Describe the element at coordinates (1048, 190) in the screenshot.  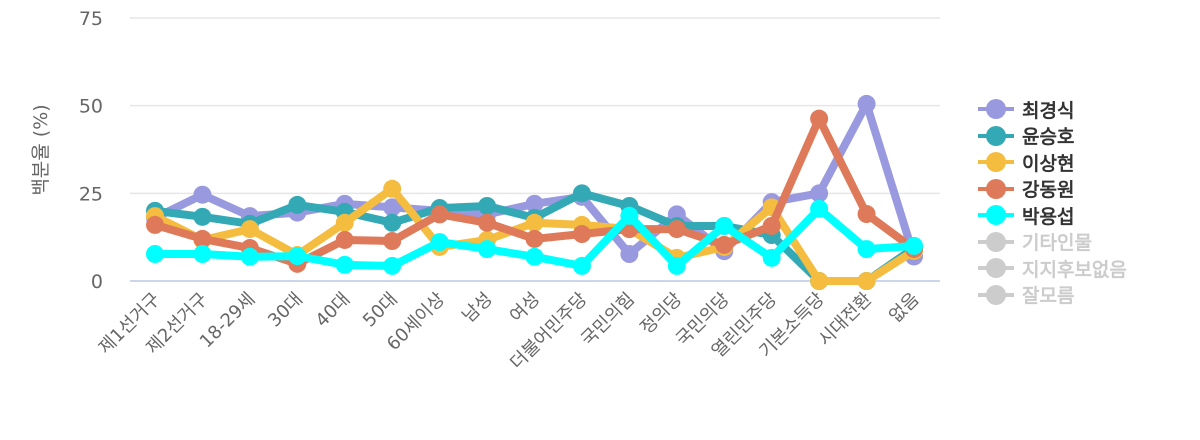
I see `legend-label: 강동원` at that location.